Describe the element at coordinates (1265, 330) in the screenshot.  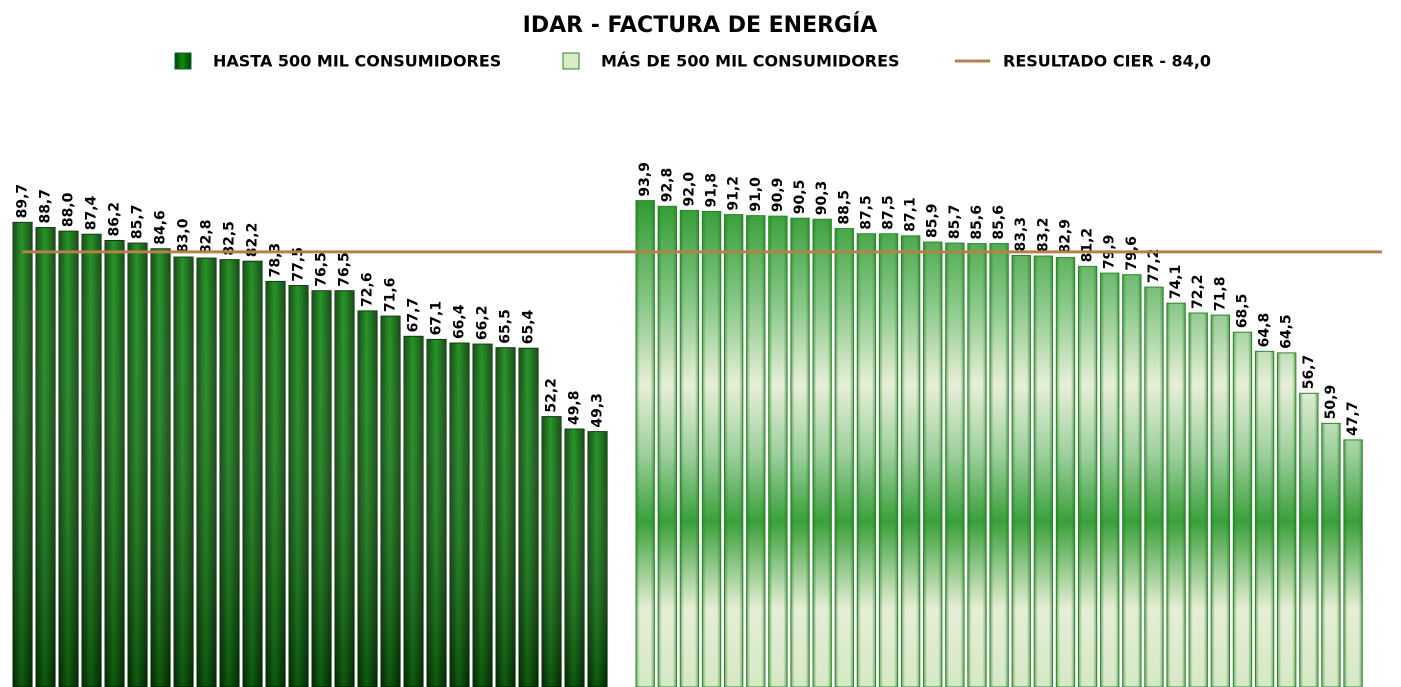
I see `value-label: 64,8` at that location.